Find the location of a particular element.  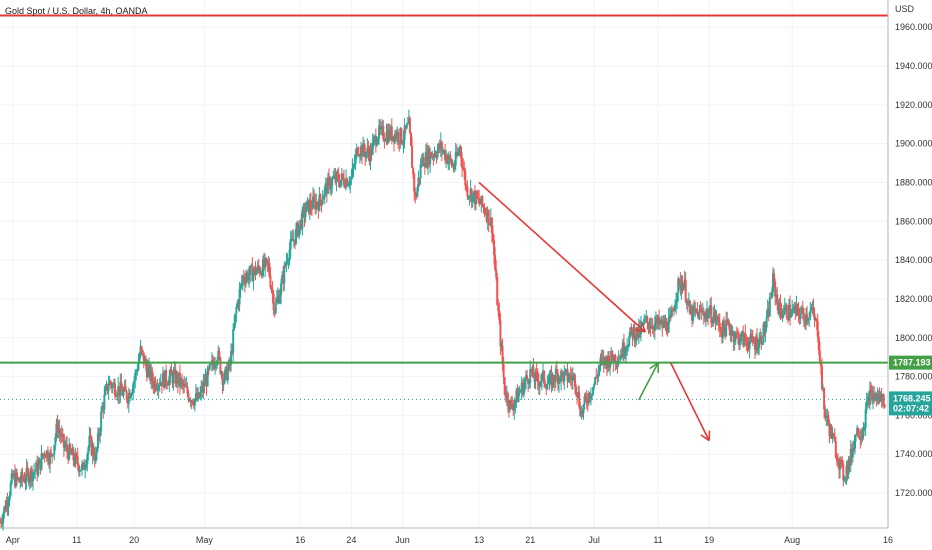

annotations is located at coordinates (594, 311).